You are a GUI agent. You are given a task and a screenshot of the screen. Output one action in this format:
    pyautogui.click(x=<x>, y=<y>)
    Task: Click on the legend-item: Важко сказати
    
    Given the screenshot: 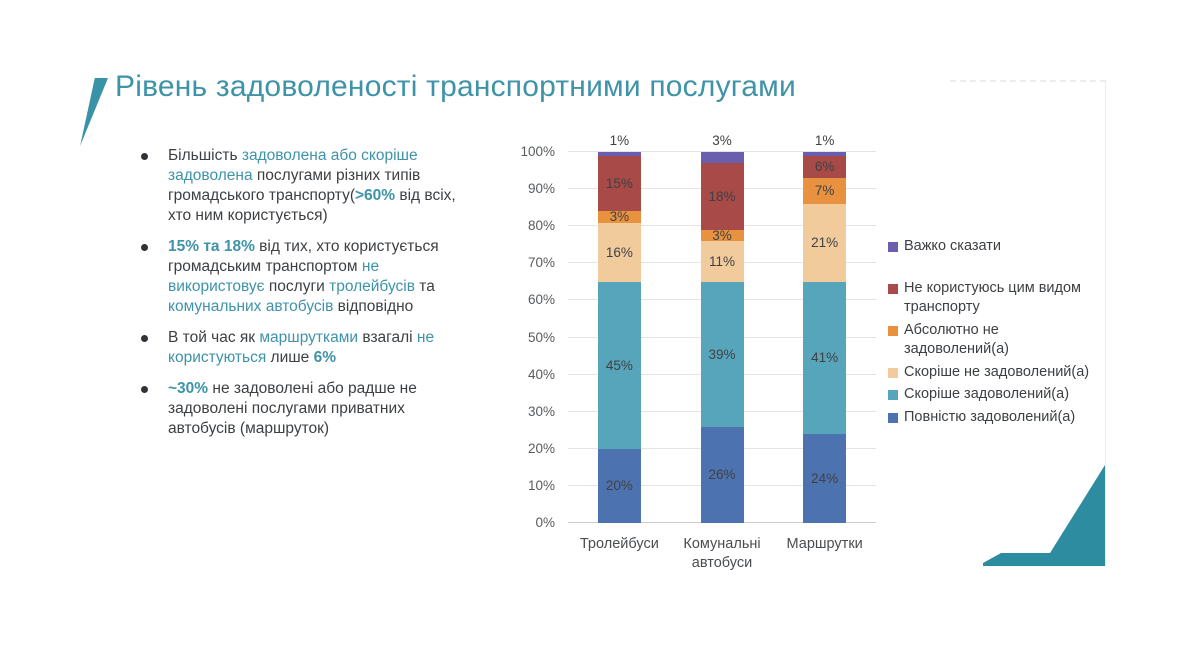 What is the action you would take?
    pyautogui.click(x=995, y=247)
    